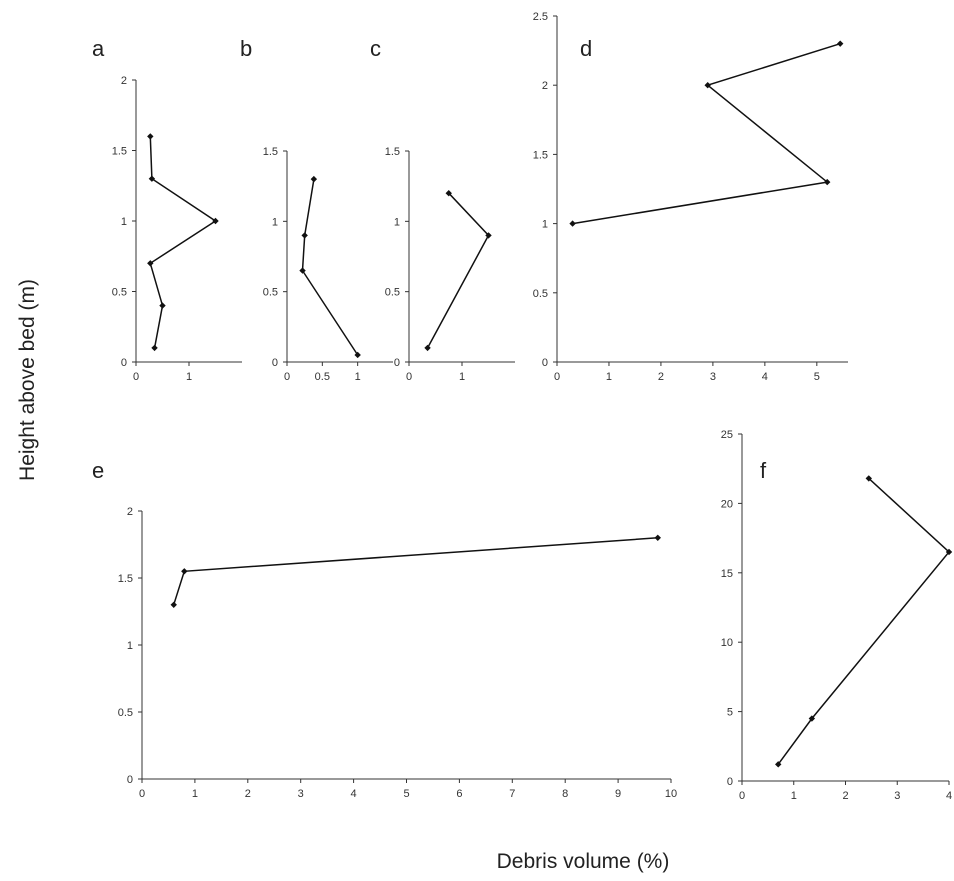 The image size is (954, 881). What do you see at coordinates (98, 48) in the screenshot?
I see `panel-letter-a: a` at bounding box center [98, 48].